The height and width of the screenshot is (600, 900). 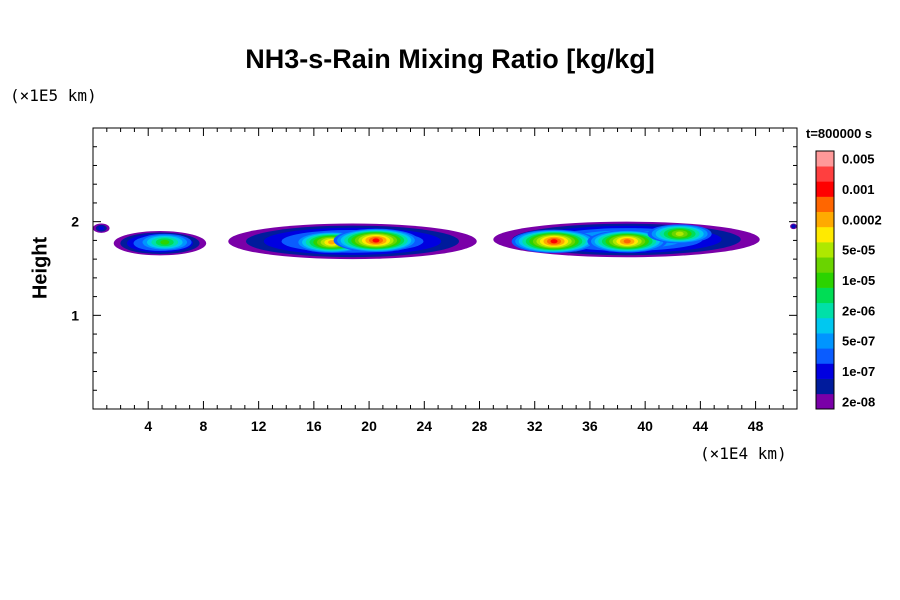 What do you see at coordinates (743, 453) in the screenshot?
I see `x-unit-label: (×1E4 km)` at bounding box center [743, 453].